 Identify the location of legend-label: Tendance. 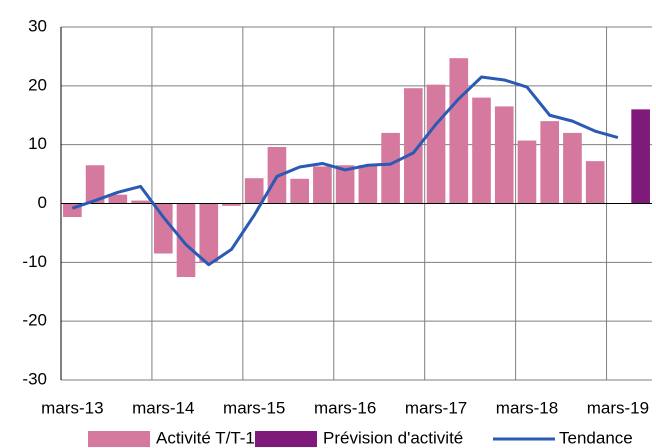
(596, 437).